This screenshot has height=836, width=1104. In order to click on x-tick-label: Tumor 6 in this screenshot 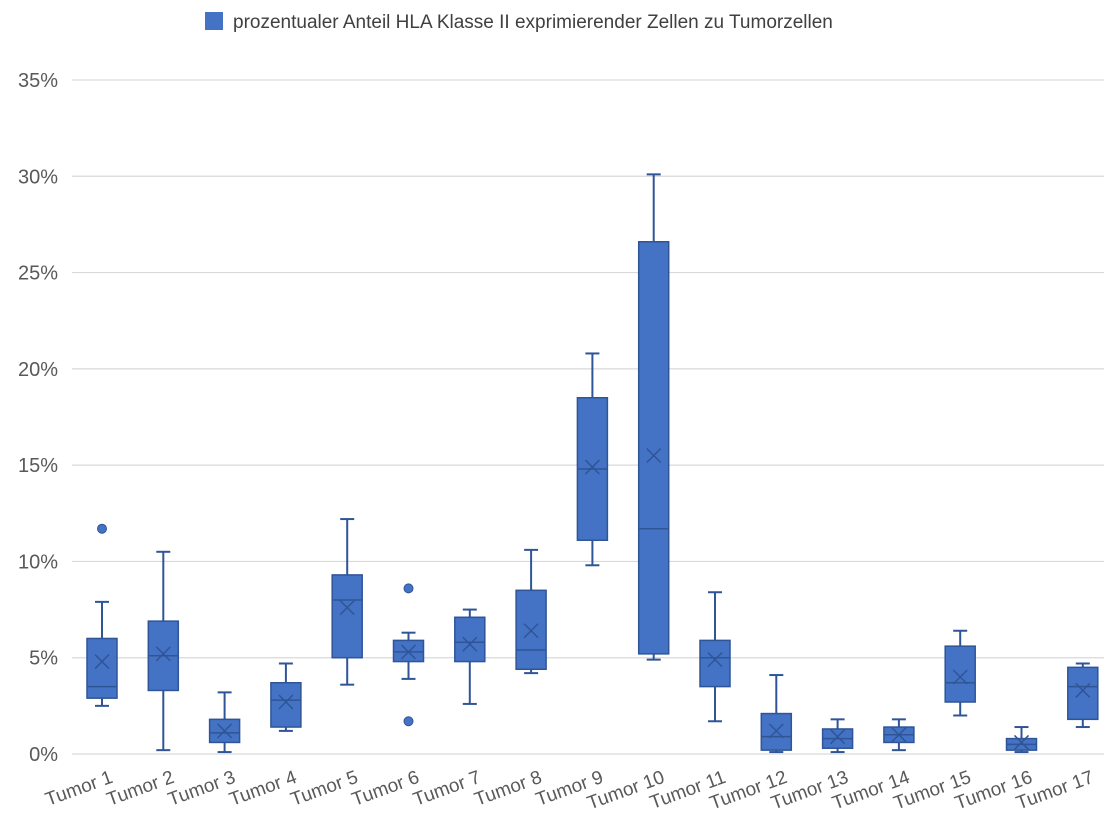, I will do `click(385, 789)`.